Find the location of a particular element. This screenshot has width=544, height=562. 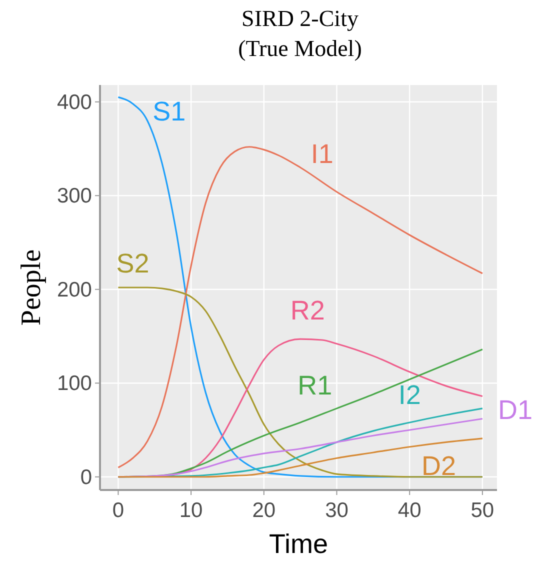

x-tick-label: 40 is located at coordinates (410, 510).